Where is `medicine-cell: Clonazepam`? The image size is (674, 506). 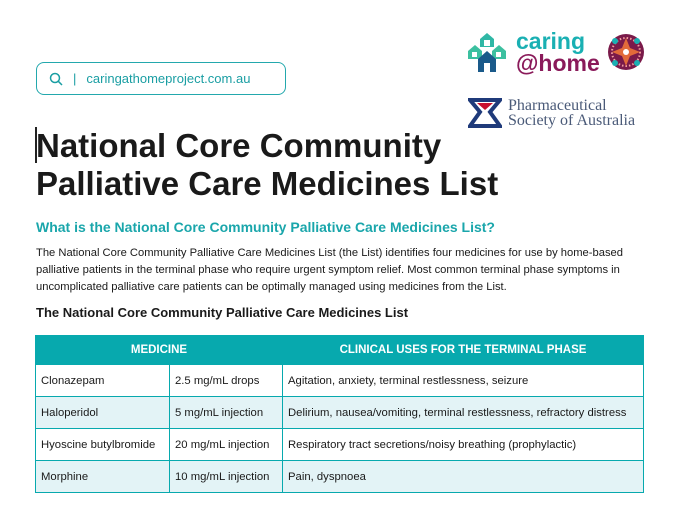 medicine-cell: Clonazepam is located at coordinates (102, 380).